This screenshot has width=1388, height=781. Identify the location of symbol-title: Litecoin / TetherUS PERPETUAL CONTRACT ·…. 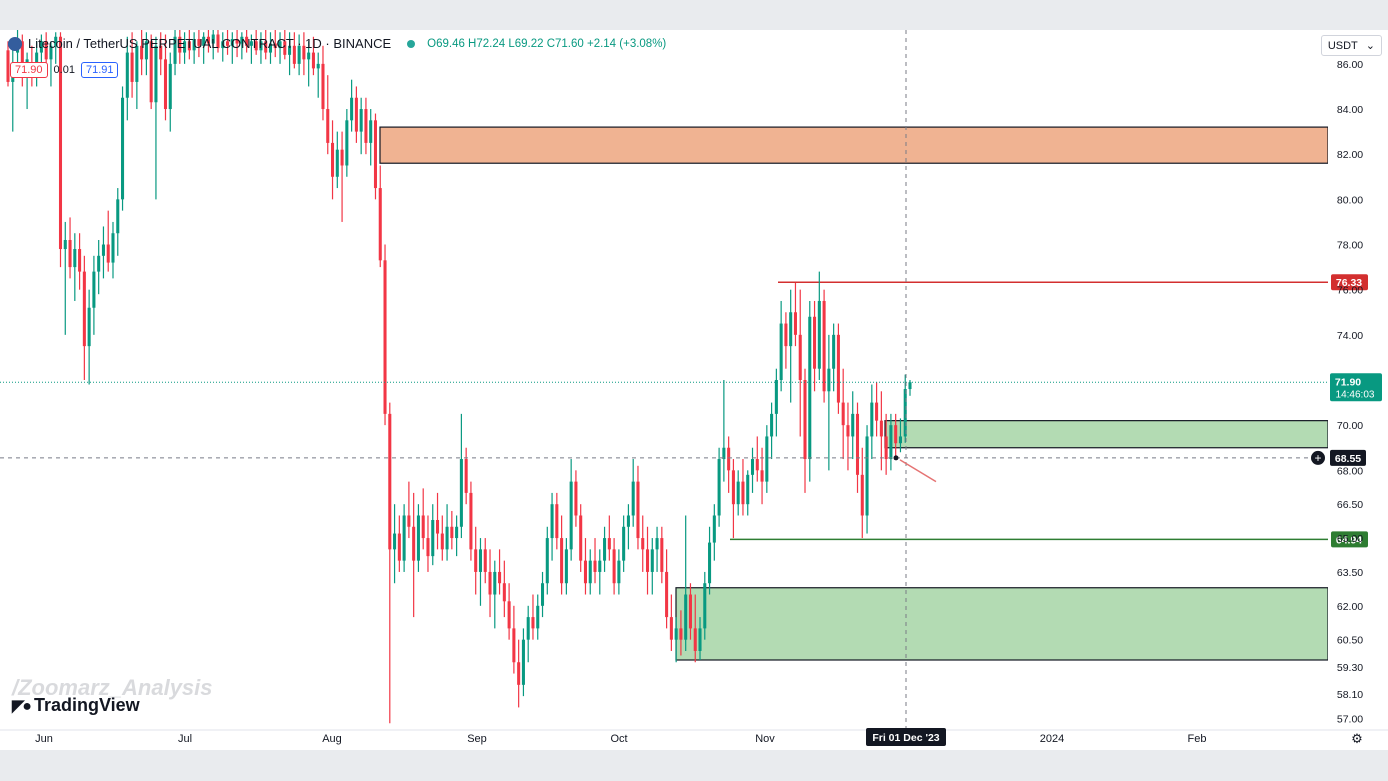
(210, 43).